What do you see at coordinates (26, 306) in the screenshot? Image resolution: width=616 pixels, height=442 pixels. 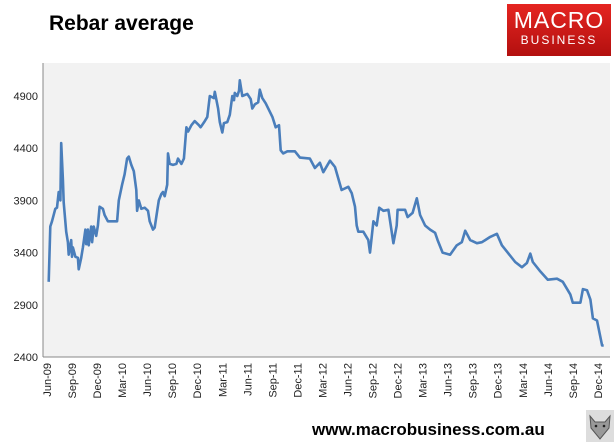 I see `y-tick-label: 2900` at bounding box center [26, 306].